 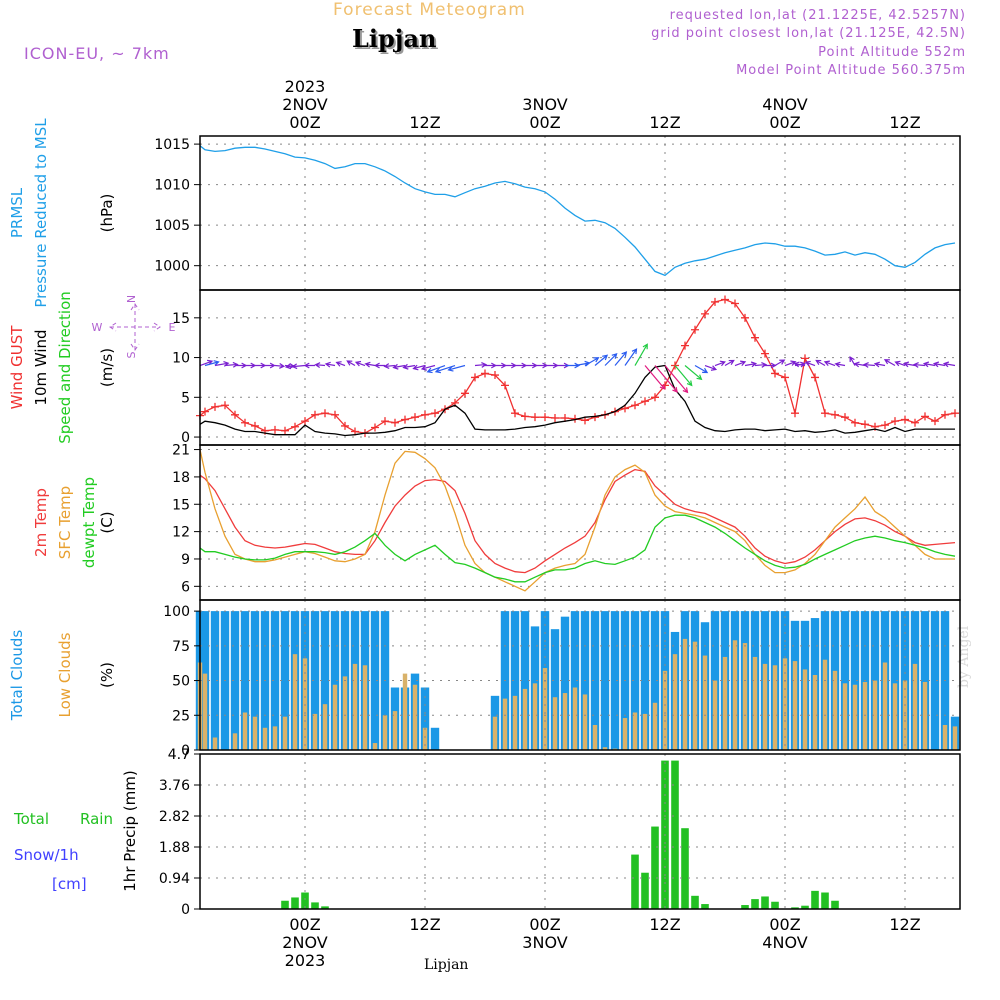 What do you see at coordinates (174, 848) in the screenshot?
I see `y-tick-label: 1.88` at bounding box center [174, 848].